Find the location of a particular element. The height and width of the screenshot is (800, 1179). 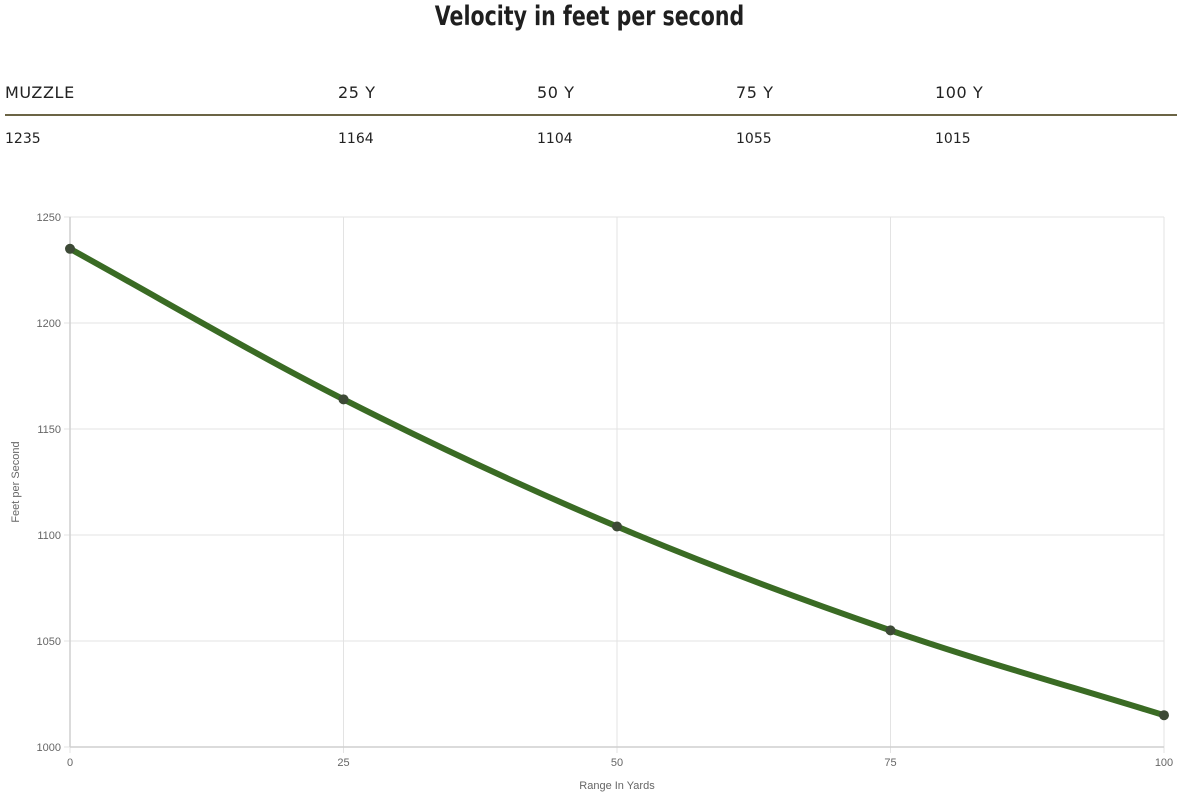

table-header-75y: 75 Y is located at coordinates (755, 92).